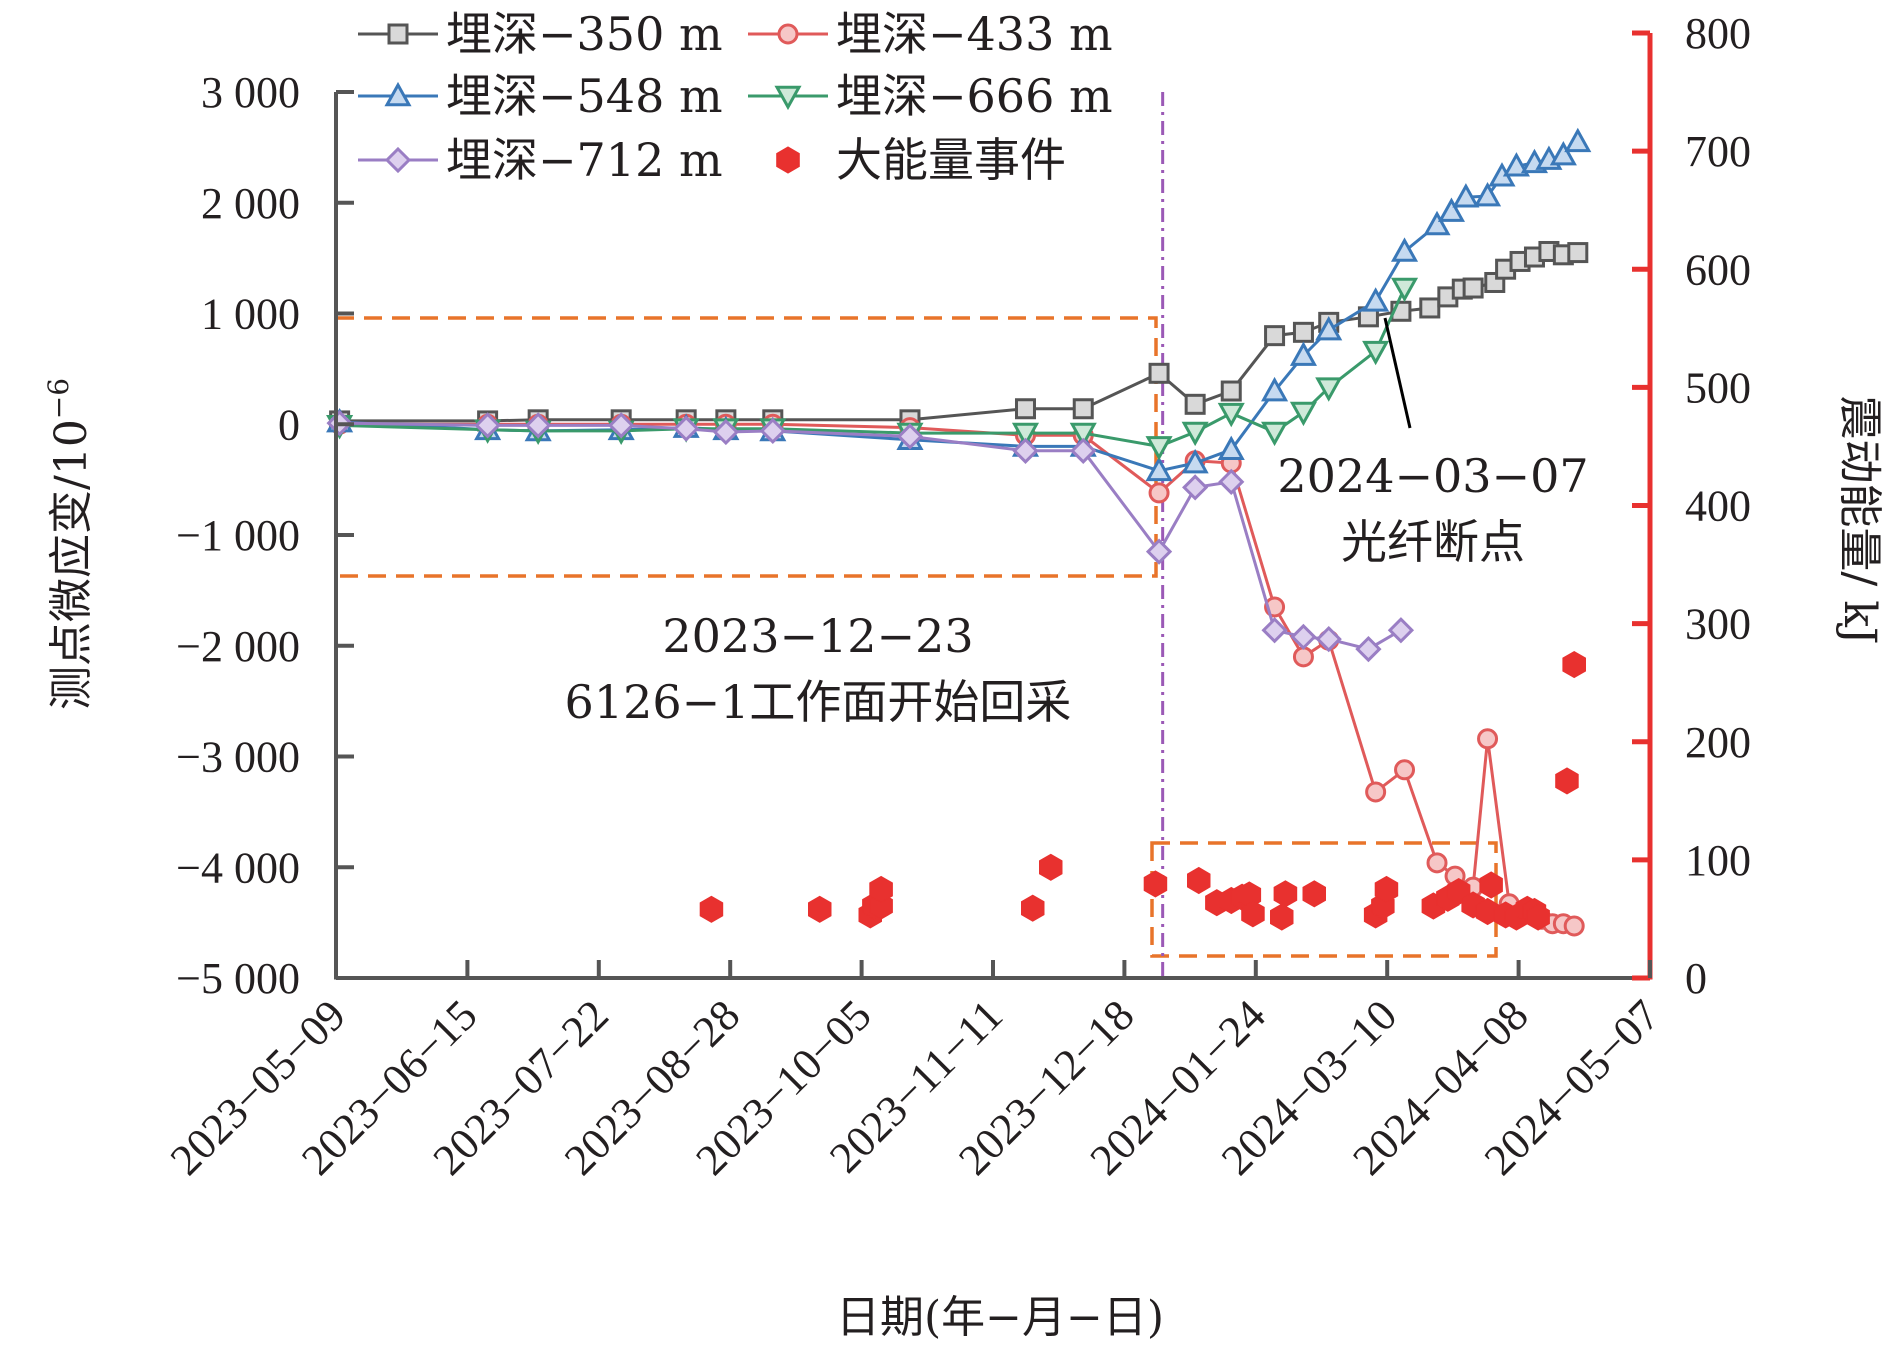  What do you see at coordinates (238, 757) in the screenshot?
I see `y-tick-label: −3 000` at bounding box center [238, 757].